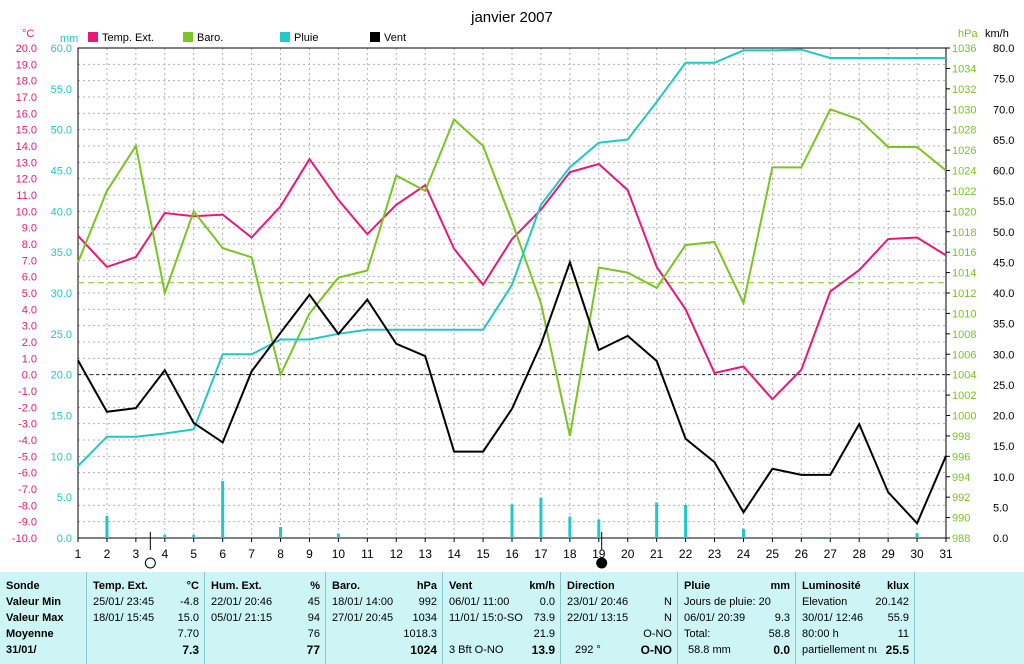  What do you see at coordinates (1003, 141) in the screenshot?
I see `wind-tick-label: 65.0` at bounding box center [1003, 141].